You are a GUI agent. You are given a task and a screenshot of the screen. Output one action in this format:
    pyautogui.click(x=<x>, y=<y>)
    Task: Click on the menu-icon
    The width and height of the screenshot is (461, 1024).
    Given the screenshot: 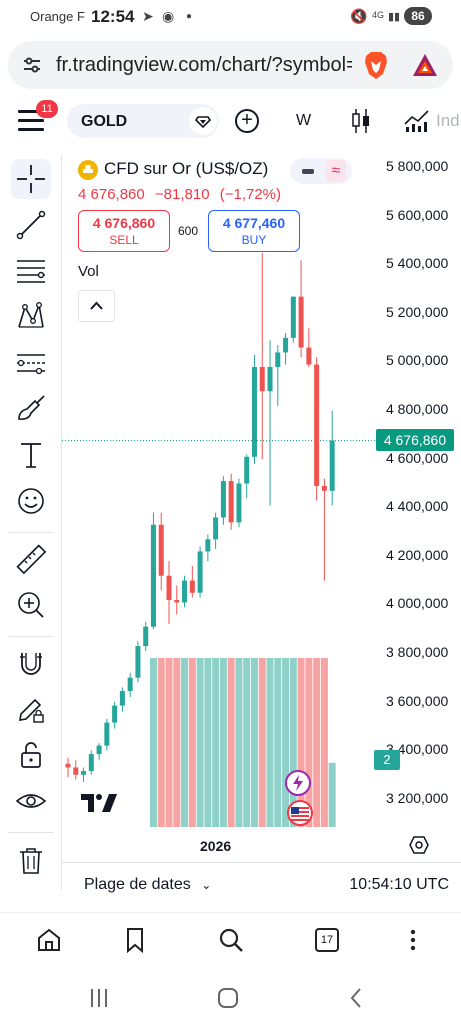 What is the action you would take?
    pyautogui.click(x=31, y=121)
    